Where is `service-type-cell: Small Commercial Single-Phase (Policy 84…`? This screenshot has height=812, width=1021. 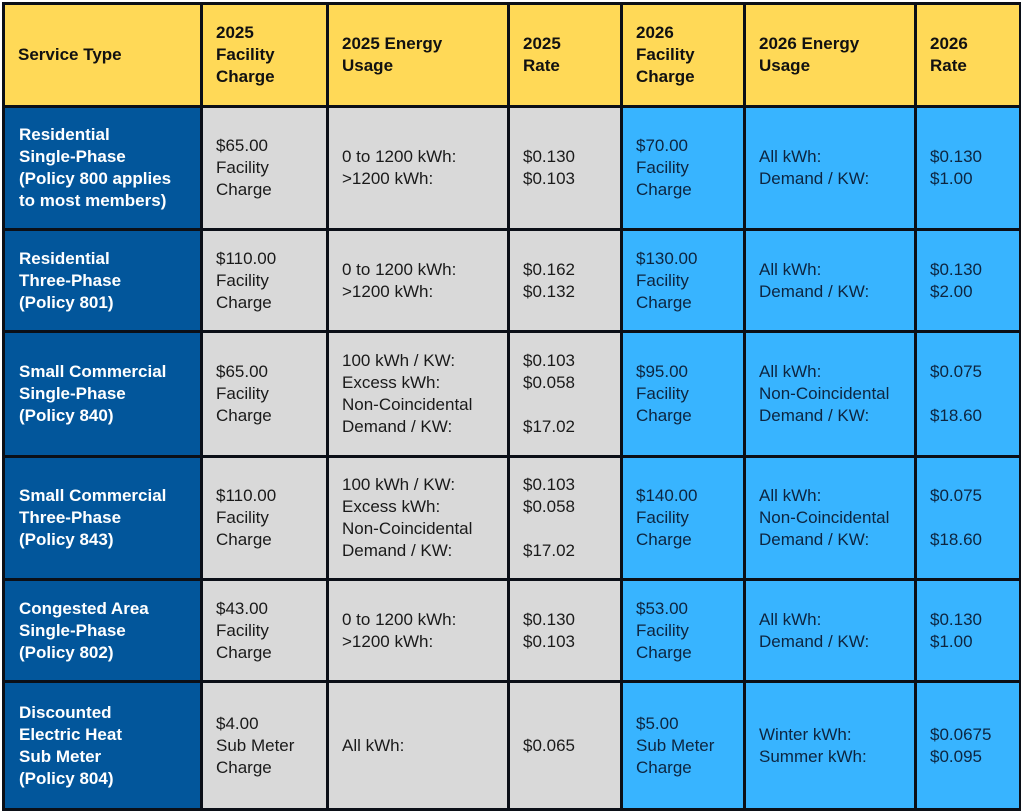
service-type-cell: Small Commercial Single-Phase (Policy 84… is located at coordinates (102, 394).